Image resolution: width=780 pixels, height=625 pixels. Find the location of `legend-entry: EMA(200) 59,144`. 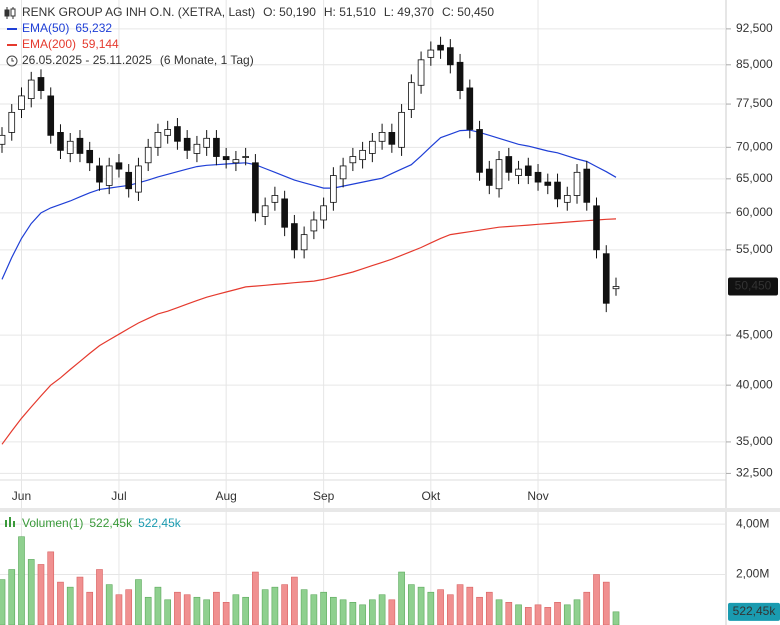

legend-entry: EMA(200) 59,144 is located at coordinates (70, 44).